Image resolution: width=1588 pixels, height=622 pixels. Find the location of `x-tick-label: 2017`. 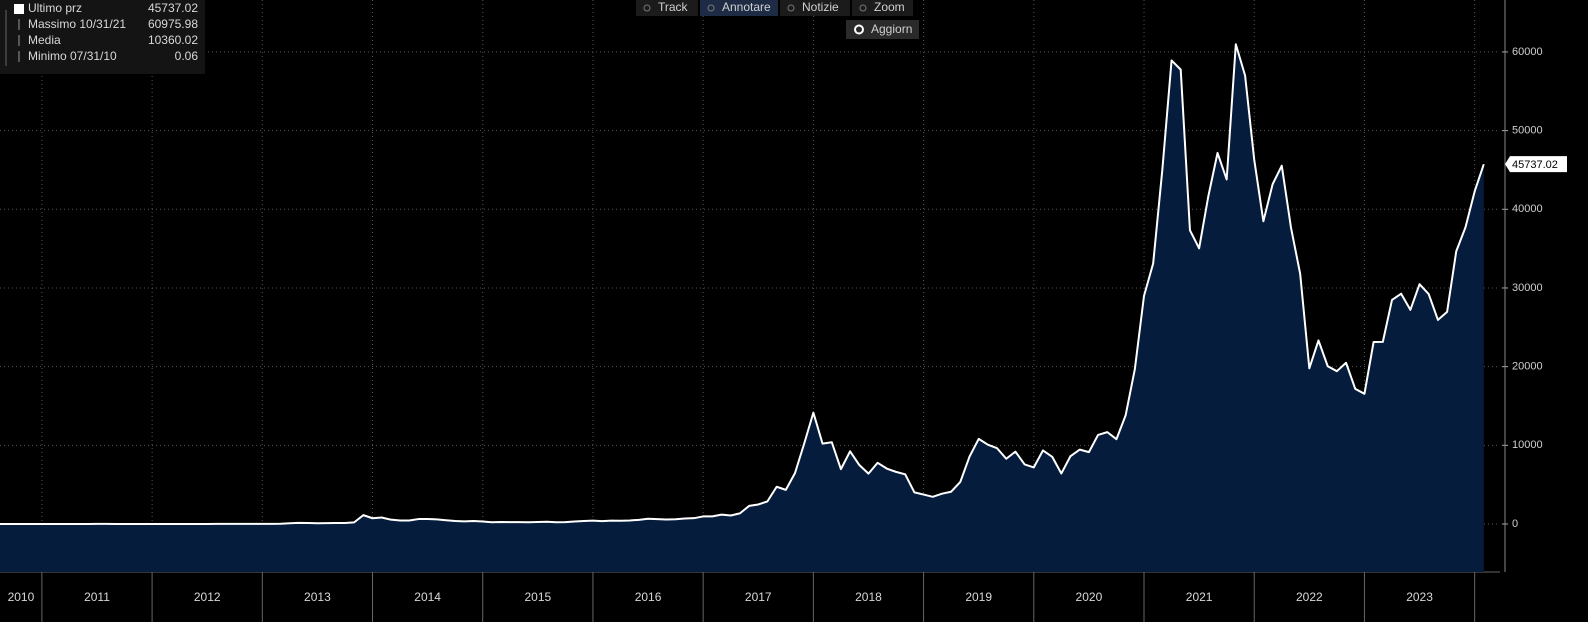

x-tick-label: 2017 is located at coordinates (758, 597).